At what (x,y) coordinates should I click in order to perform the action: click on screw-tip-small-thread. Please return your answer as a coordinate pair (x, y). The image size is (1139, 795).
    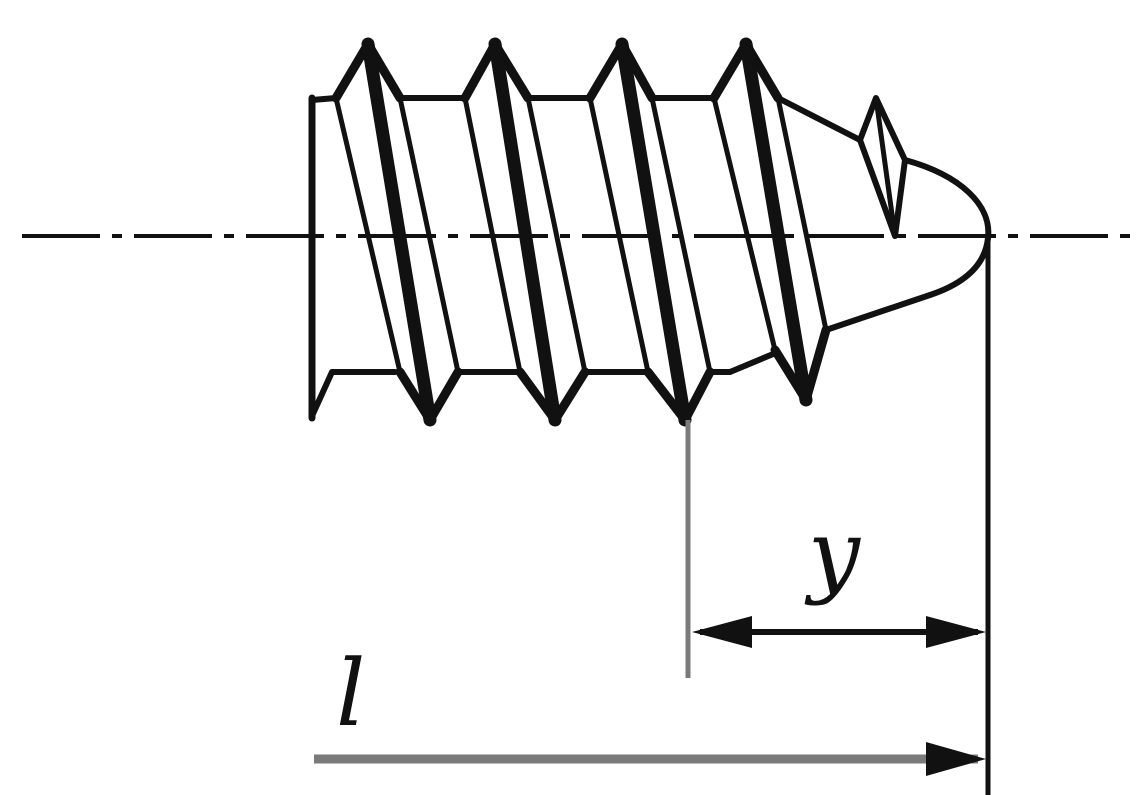
    Looking at the image, I should click on (882, 167).